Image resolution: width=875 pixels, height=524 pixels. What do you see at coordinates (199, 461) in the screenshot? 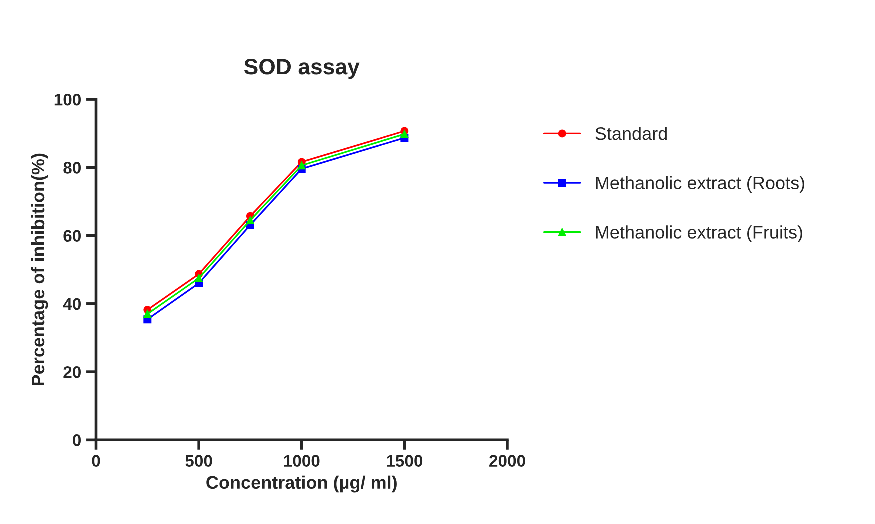
I see `x-tick-label: 500` at bounding box center [199, 461].